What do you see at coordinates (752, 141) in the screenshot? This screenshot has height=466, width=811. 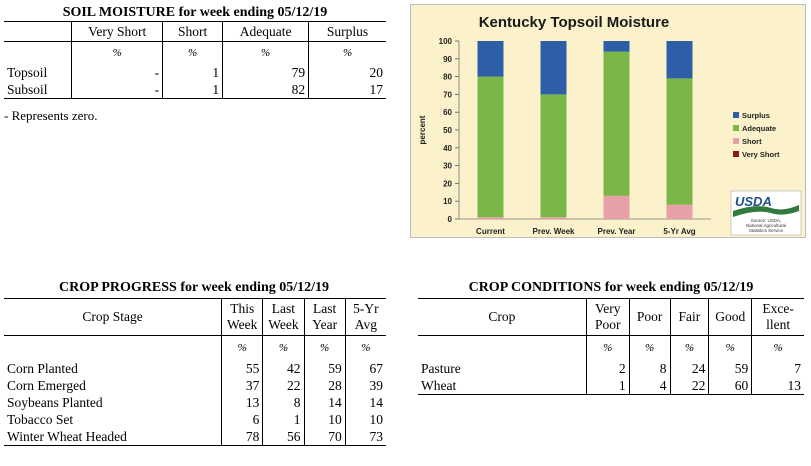 I see `legend-label: Short` at bounding box center [752, 141].